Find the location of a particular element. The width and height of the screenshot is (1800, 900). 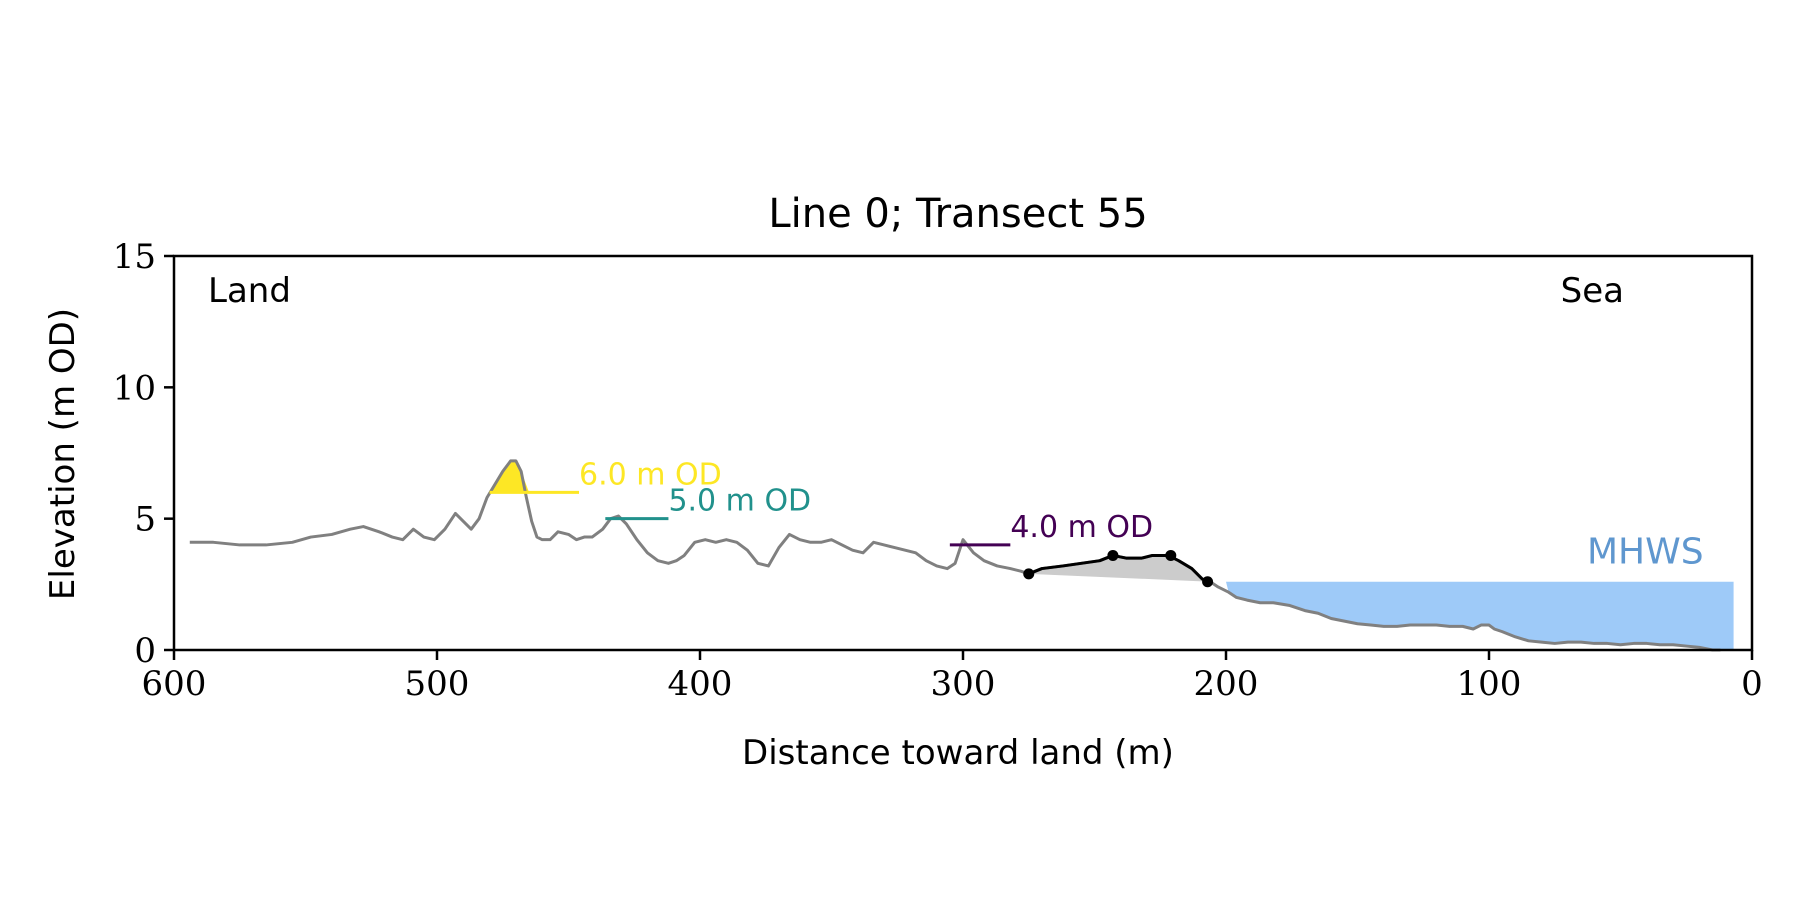

x-tick-label-2: 400 is located at coordinates (700, 684).